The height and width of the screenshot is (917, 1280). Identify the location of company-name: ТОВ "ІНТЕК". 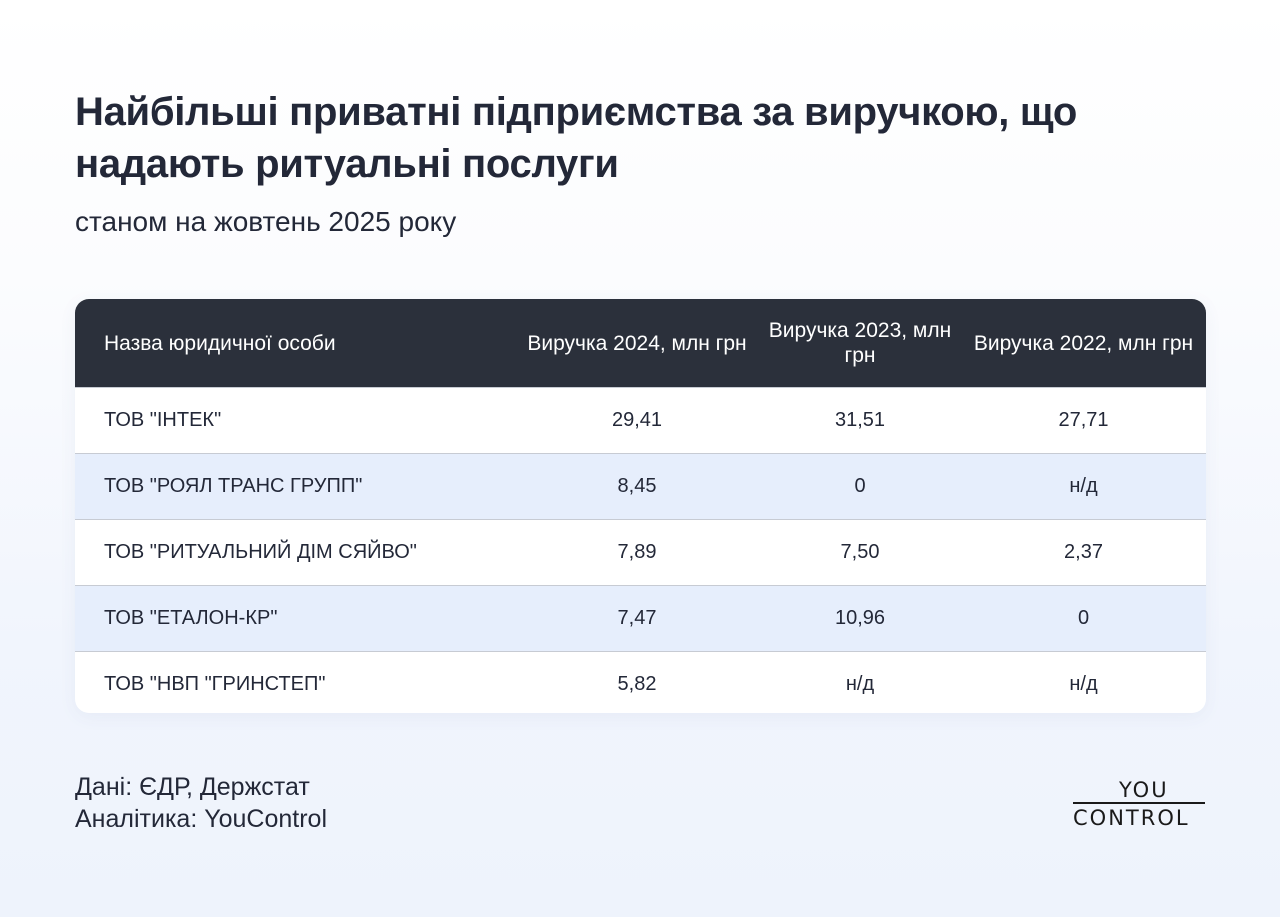
(163, 420).